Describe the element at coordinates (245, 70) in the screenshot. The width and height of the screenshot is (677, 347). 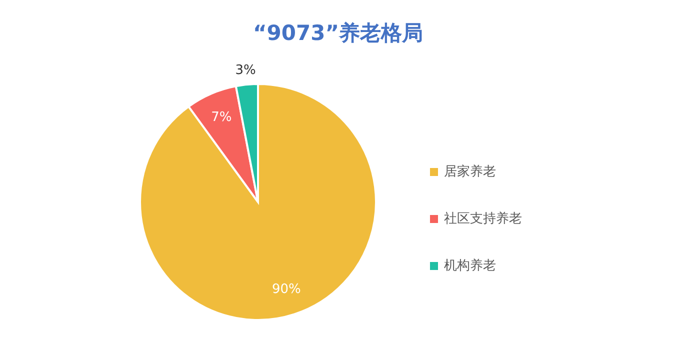
I see `data-label: 3%` at that location.